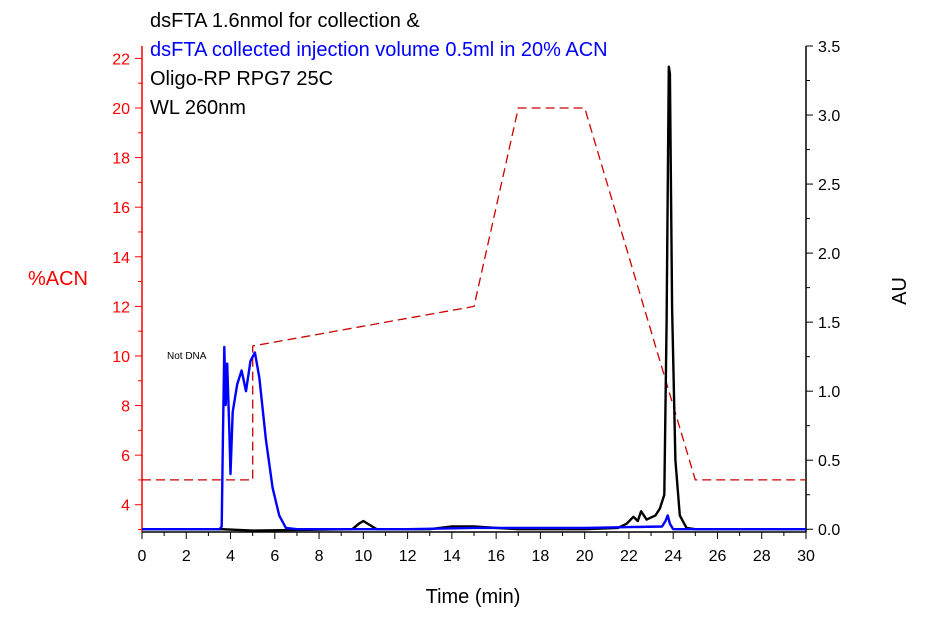  What do you see at coordinates (829, 47) in the screenshot?
I see `y-right-tick-label: 3.5` at bounding box center [829, 47].